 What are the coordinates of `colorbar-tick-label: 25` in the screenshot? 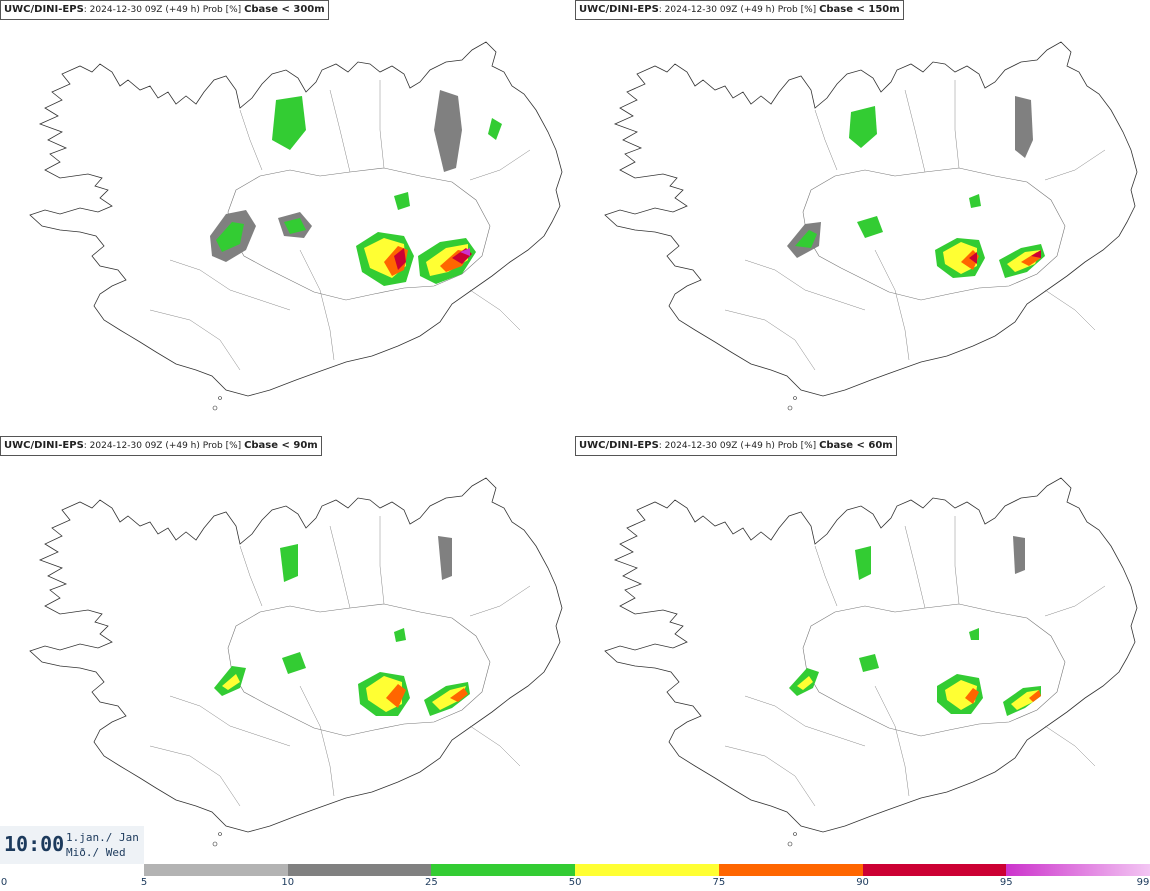 It's located at (431, 882).